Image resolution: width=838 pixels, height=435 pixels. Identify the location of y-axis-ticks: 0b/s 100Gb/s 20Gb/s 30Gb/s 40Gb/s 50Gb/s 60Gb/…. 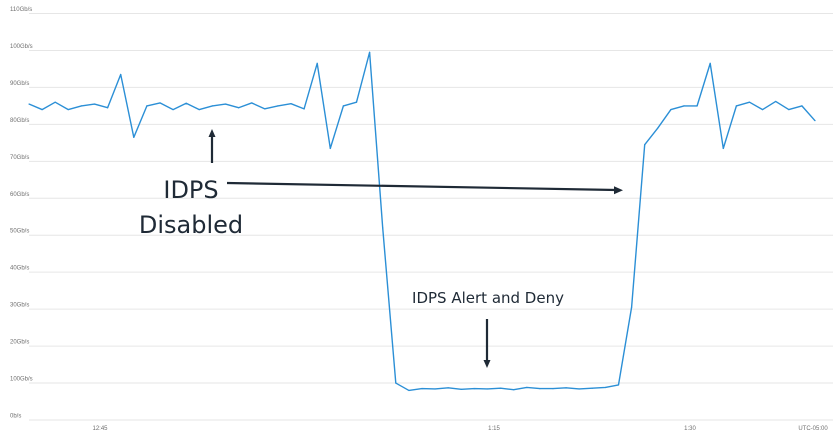
(21, 213).